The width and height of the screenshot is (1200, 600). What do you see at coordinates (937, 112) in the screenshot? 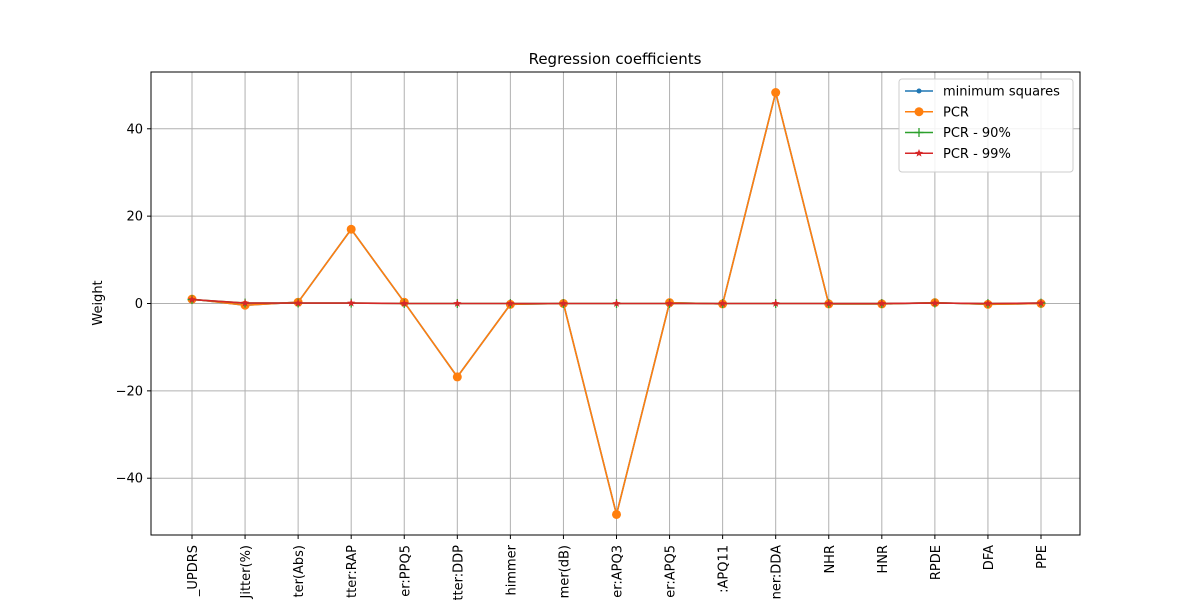
I see `legend-item: PCR` at bounding box center [937, 112].